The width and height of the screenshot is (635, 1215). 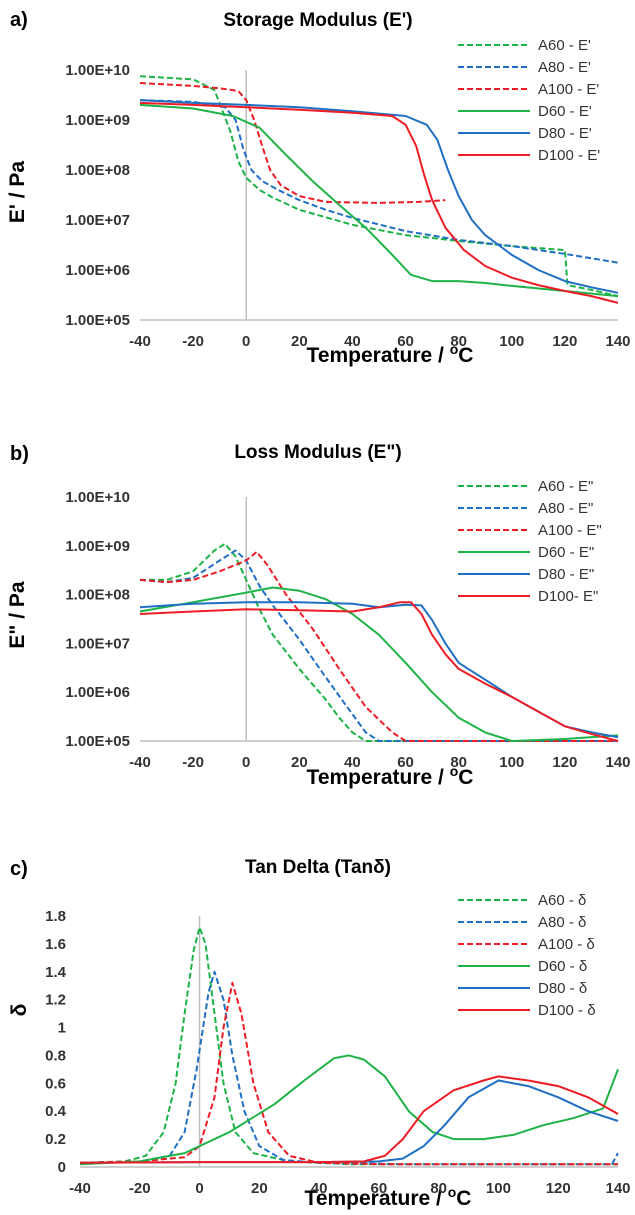 I want to click on series-line-d60, so click(x=349, y=1110).